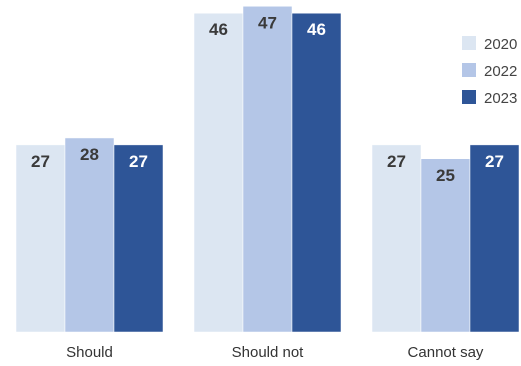  Describe the element at coordinates (494, 161) in the screenshot. I see `value-label-cannot-say-2023: 27` at that location.